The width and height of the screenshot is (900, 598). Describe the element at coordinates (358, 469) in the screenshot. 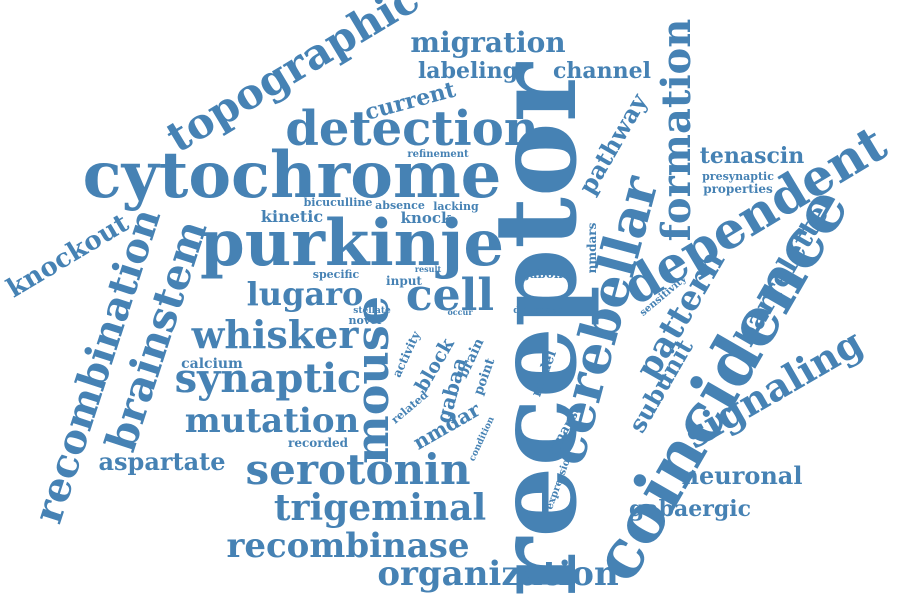

I see `word-serotonin: serotonin` at that location.